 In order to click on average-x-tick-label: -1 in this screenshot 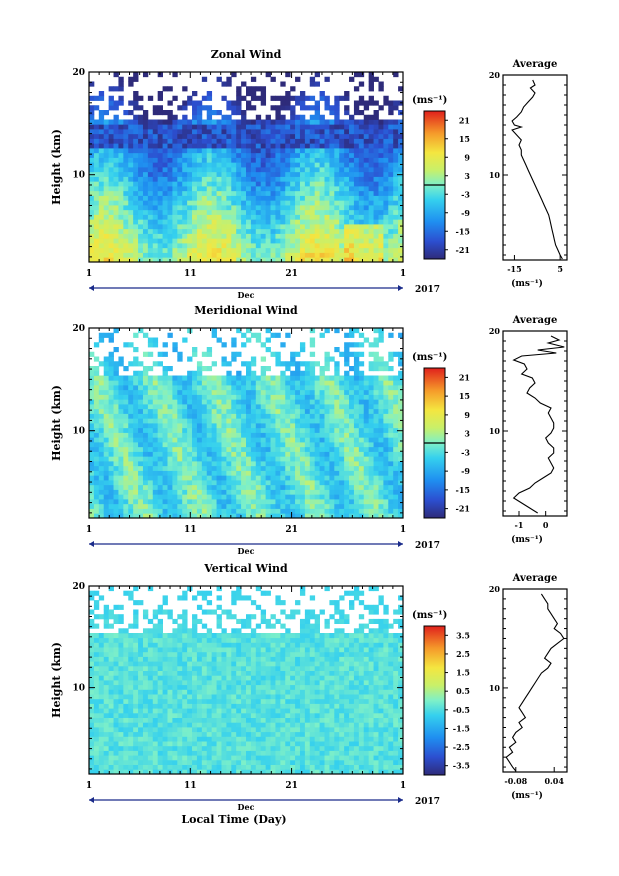, I will do `click(519, 525)`.